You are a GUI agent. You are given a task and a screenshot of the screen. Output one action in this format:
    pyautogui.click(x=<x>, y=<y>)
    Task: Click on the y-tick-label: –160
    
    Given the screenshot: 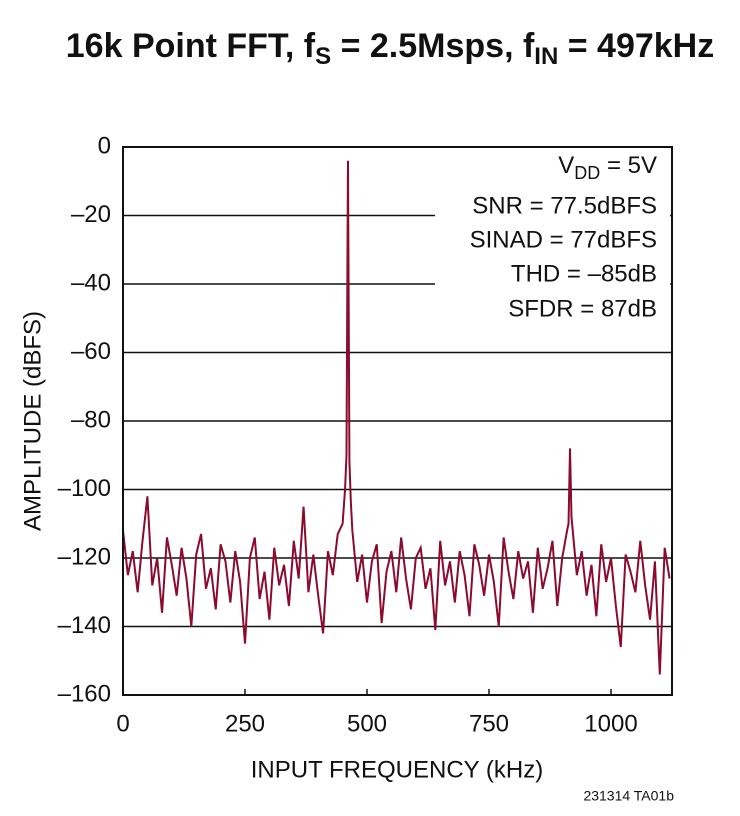 What is the action you would take?
    pyautogui.click(x=84, y=693)
    